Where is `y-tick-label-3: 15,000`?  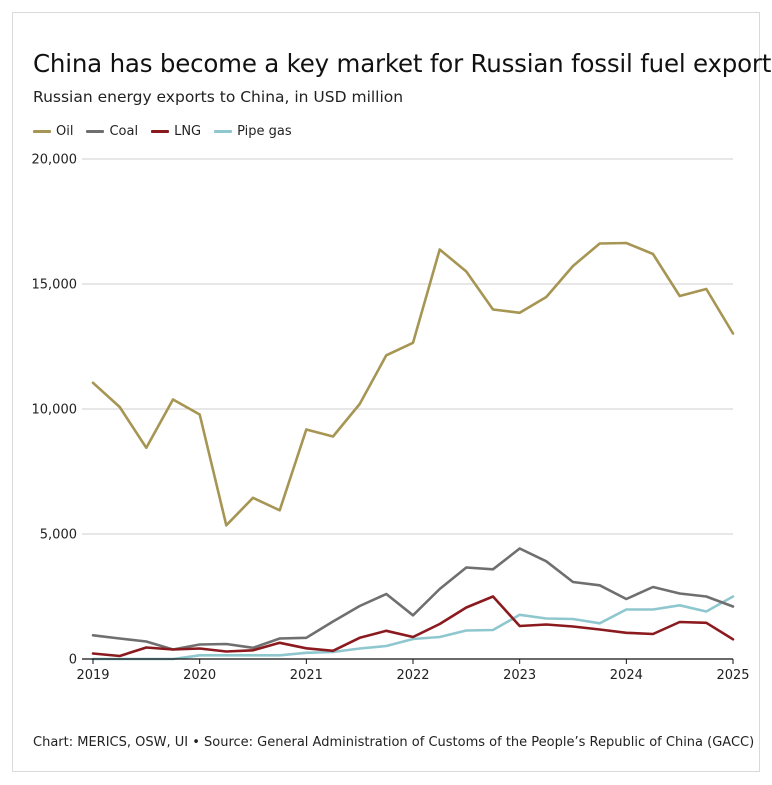 y-tick-label-3: 15,000 is located at coordinates (55, 285).